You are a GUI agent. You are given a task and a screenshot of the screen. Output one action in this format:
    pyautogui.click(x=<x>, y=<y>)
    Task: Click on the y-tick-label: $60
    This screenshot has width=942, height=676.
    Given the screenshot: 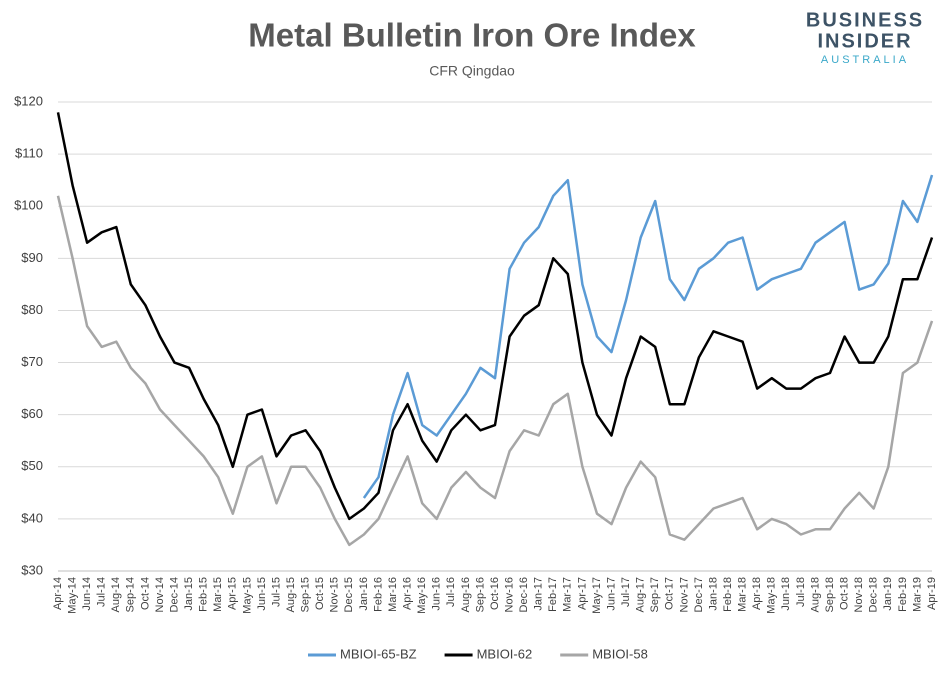 What is the action you would take?
    pyautogui.click(x=32, y=413)
    